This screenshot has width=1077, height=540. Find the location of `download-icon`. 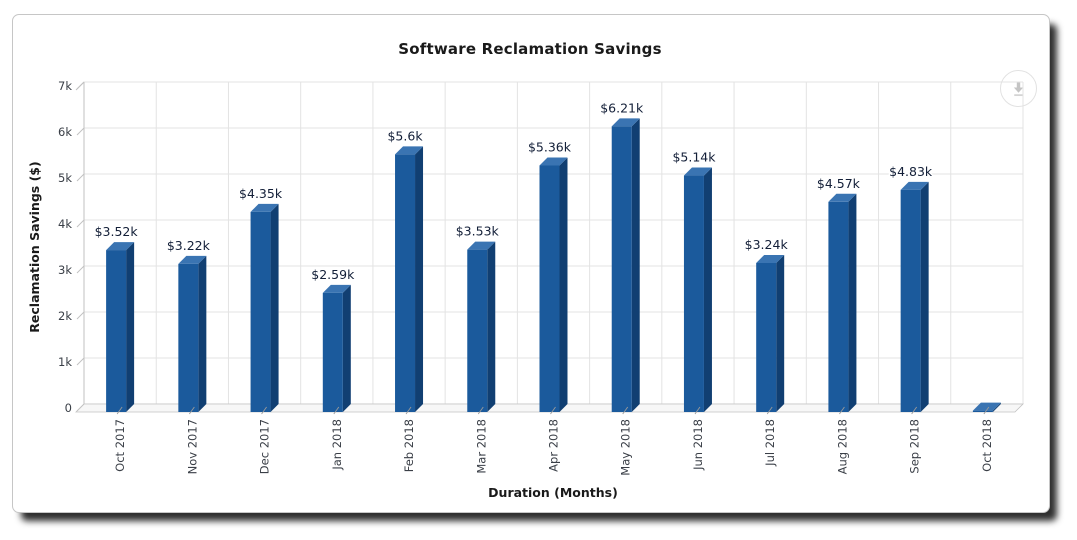

download-icon is located at coordinates (1018, 88).